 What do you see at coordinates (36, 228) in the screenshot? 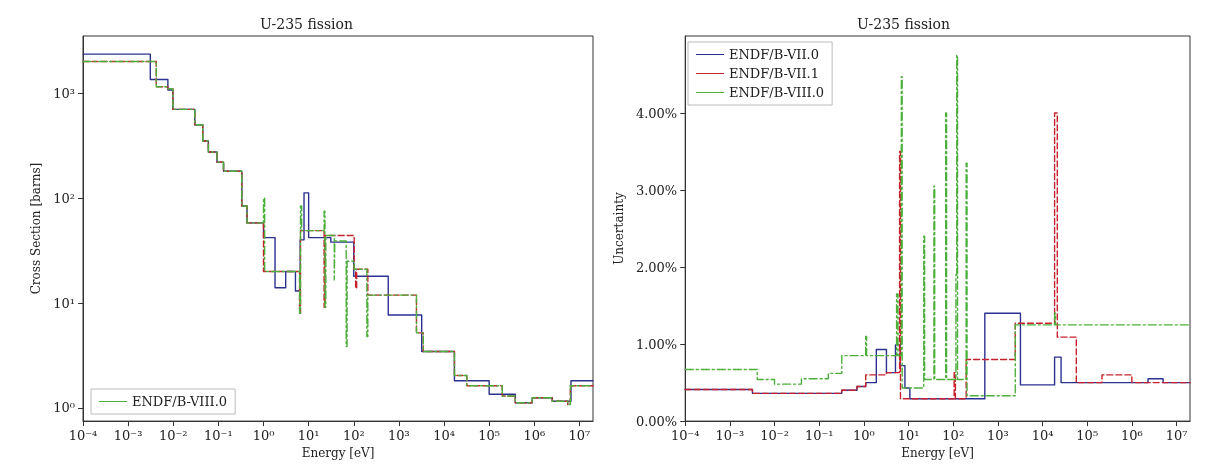
I see `y-axis-title: Cross Section [barns]` at bounding box center [36, 228].